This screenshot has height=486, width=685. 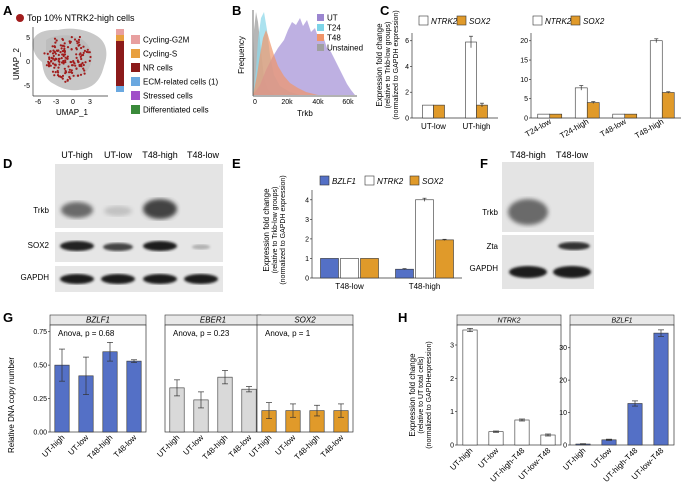 I want to click on umap-highlight-cells, so click(x=67, y=59).